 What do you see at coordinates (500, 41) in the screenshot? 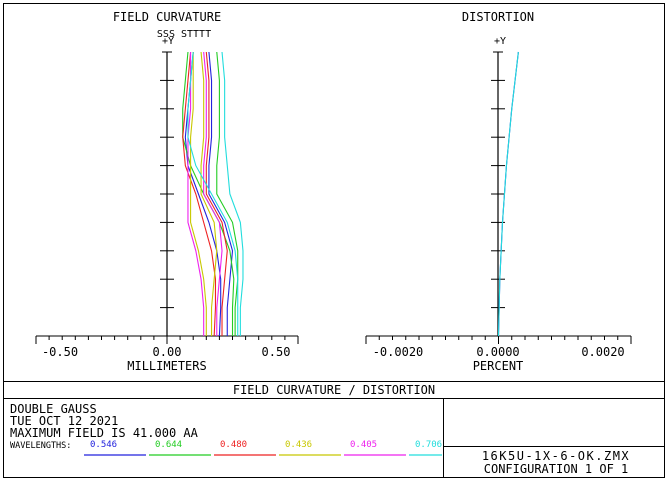
I see `distortion-y-axis-label: +Y` at bounding box center [500, 41].